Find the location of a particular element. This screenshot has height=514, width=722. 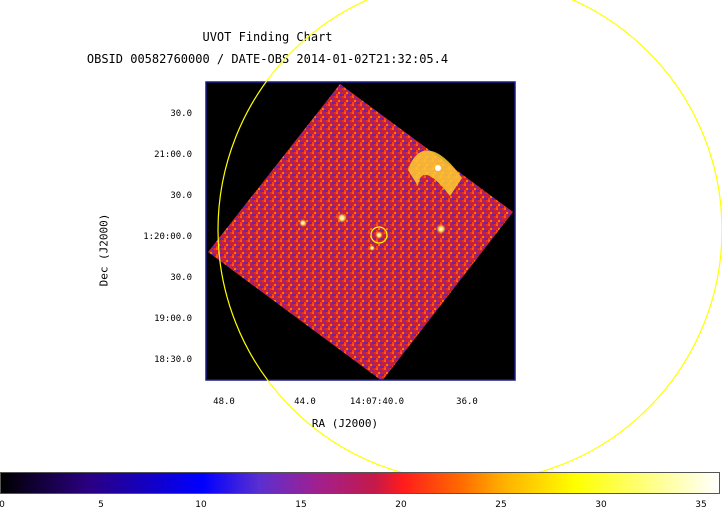

y-tick-label: 21:00.0 is located at coordinates (173, 155).